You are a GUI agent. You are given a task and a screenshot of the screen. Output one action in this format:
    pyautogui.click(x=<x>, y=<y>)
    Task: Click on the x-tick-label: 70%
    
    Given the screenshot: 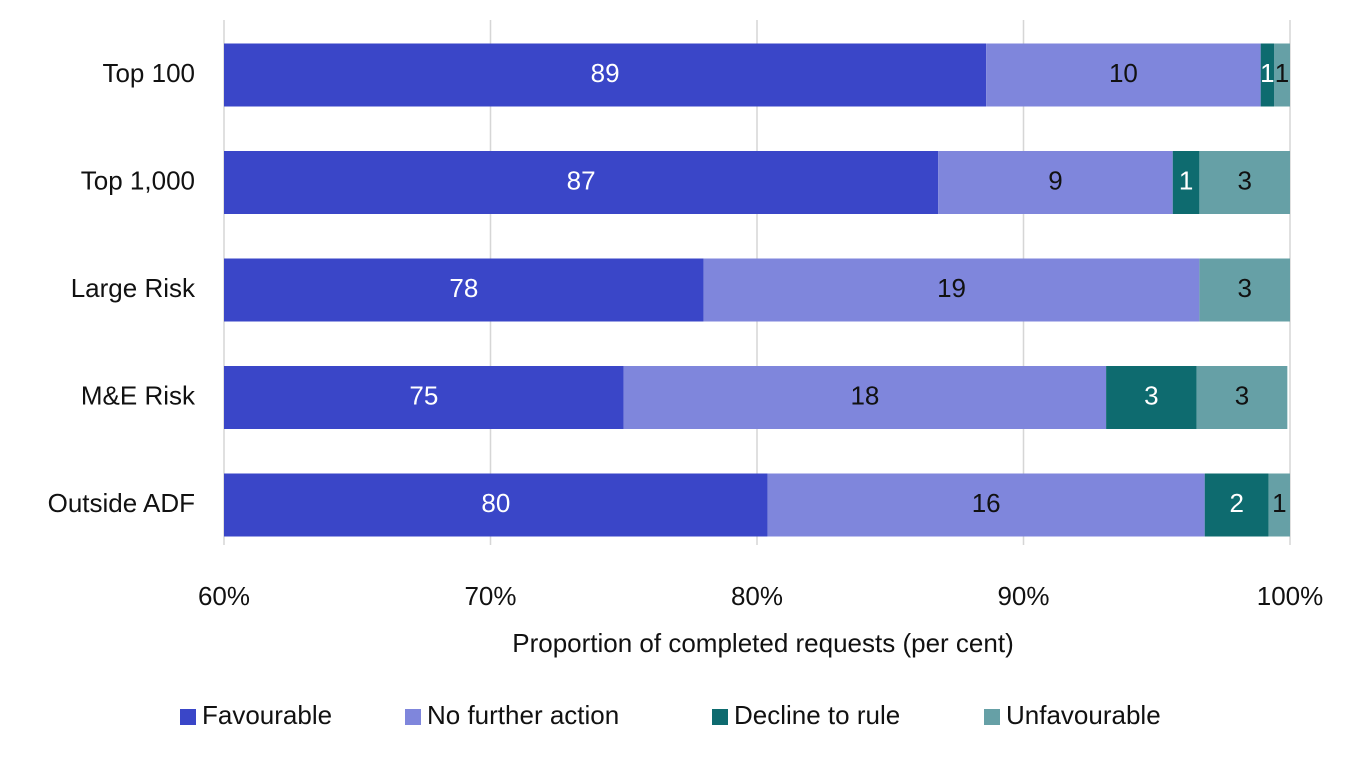 What is the action you would take?
    pyautogui.click(x=490, y=596)
    